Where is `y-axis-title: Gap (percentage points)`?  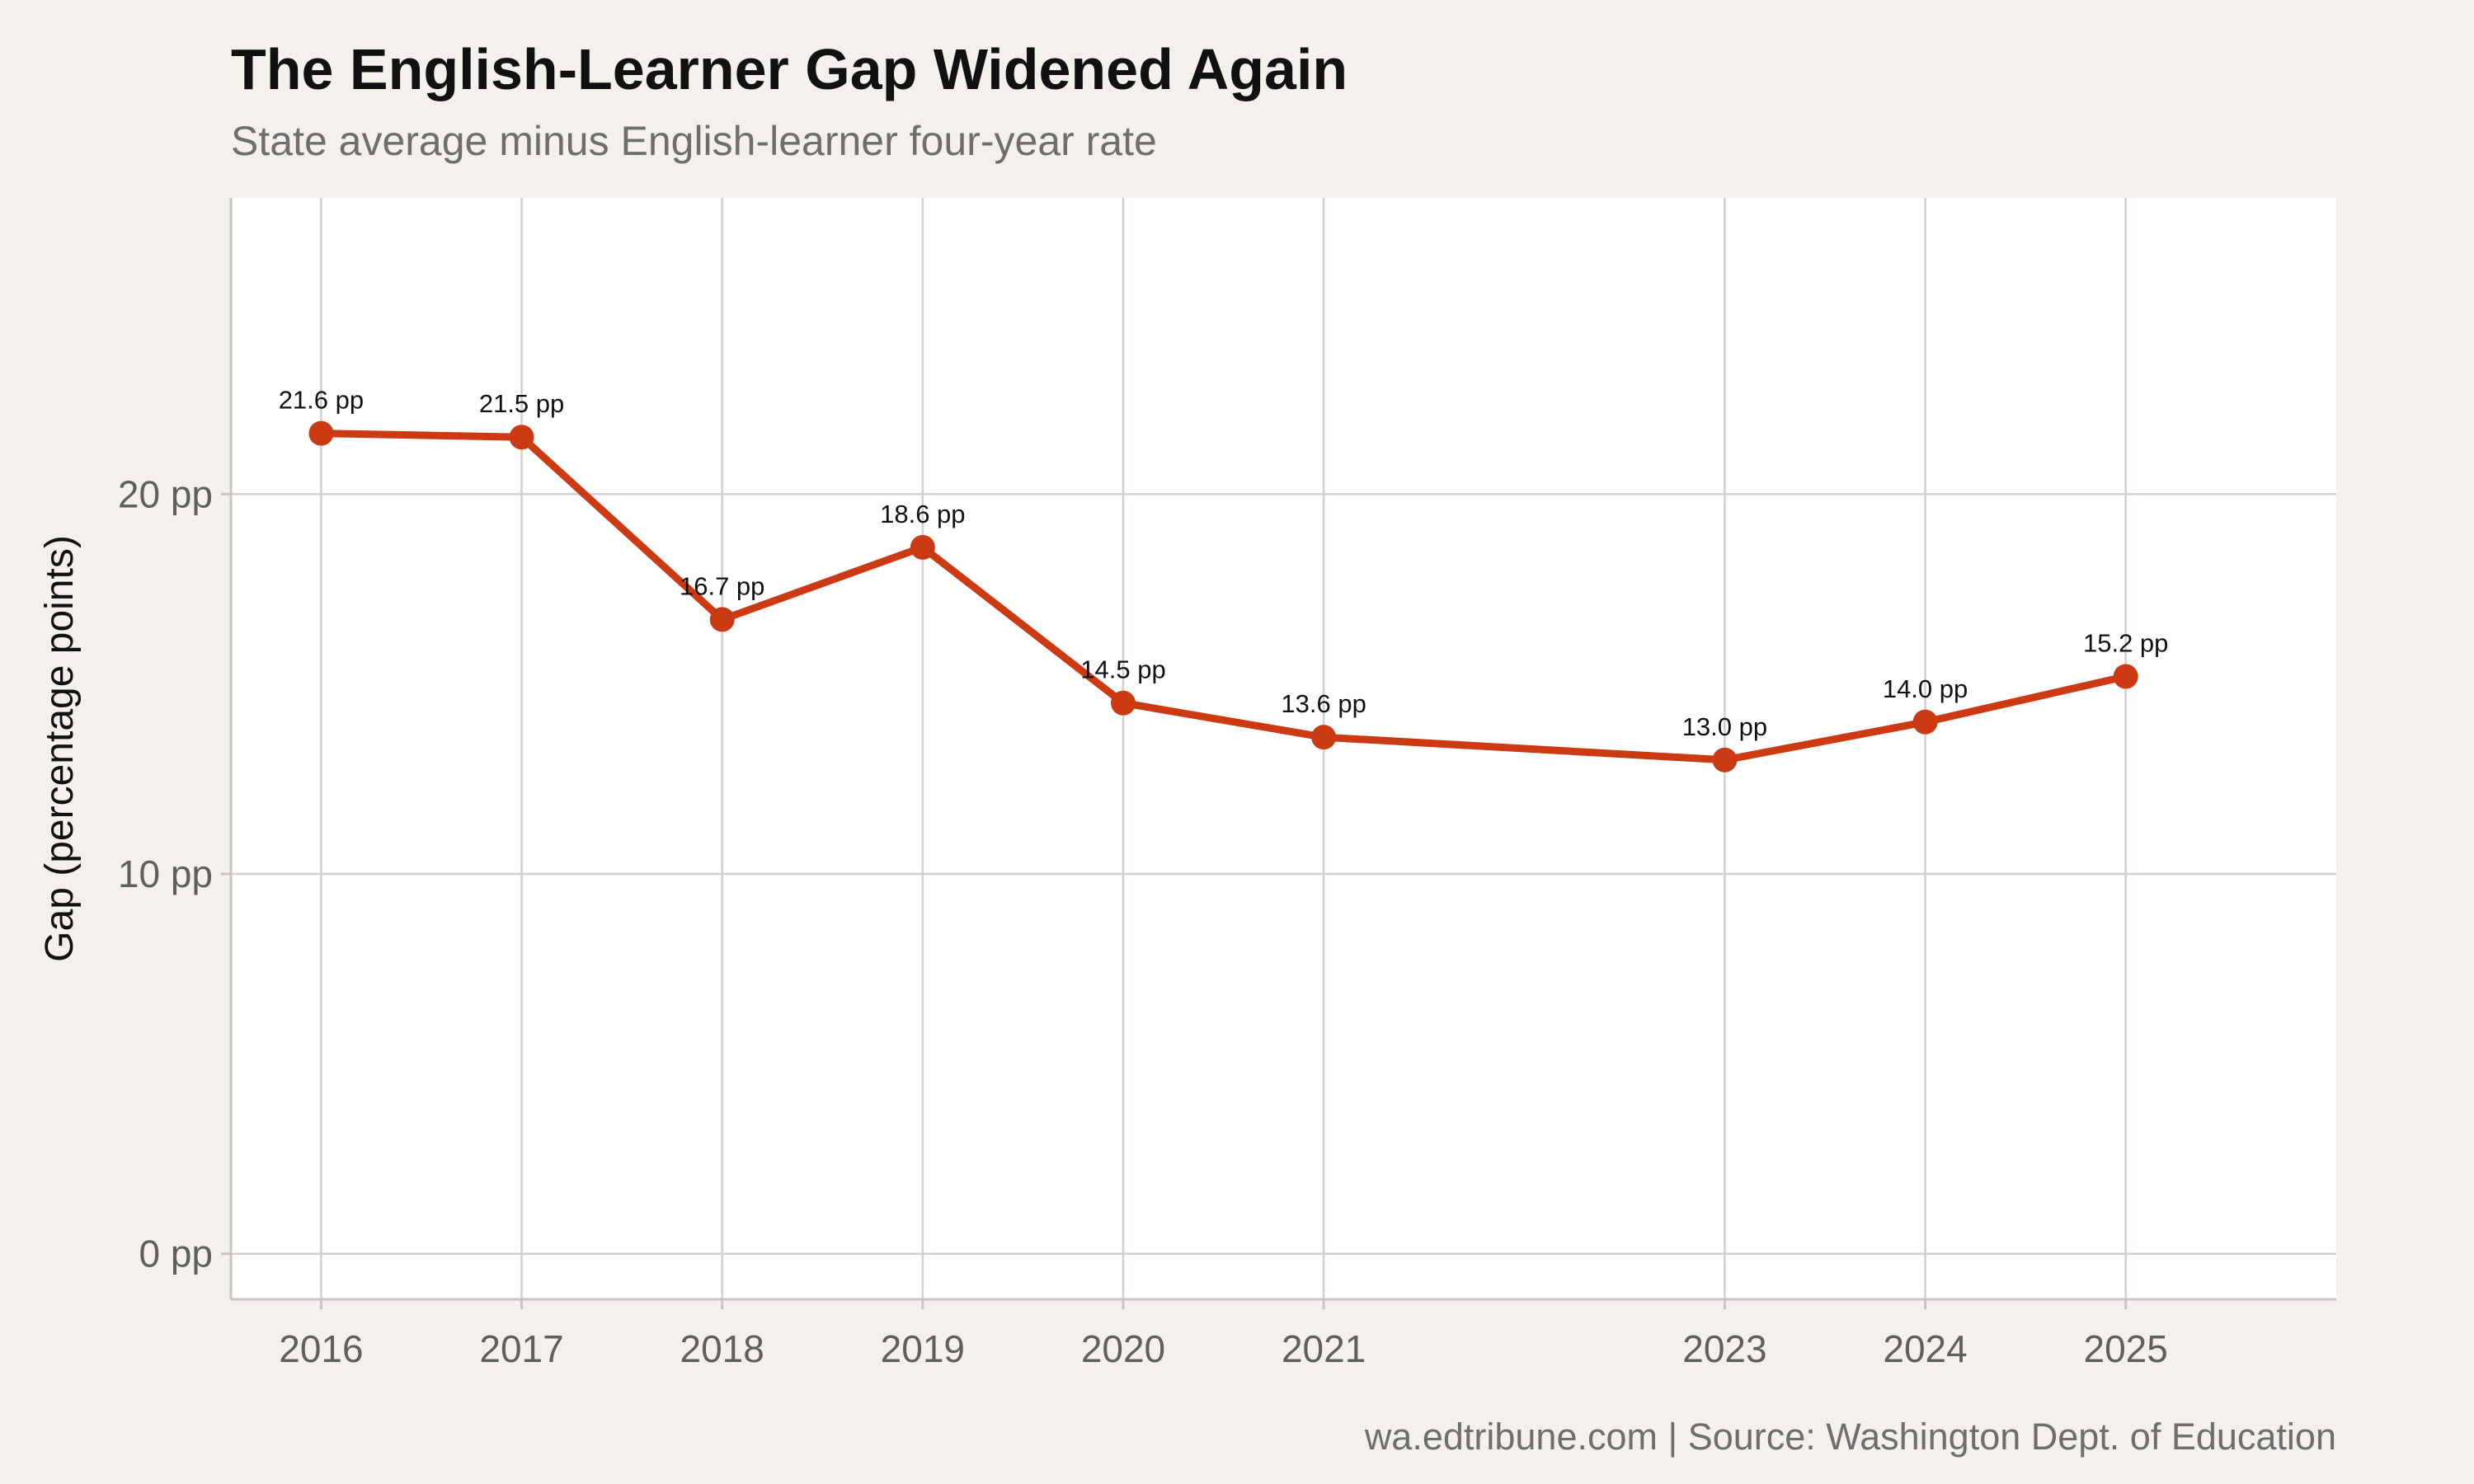
y-axis-title: Gap (percentage points) is located at coordinates (60, 748).